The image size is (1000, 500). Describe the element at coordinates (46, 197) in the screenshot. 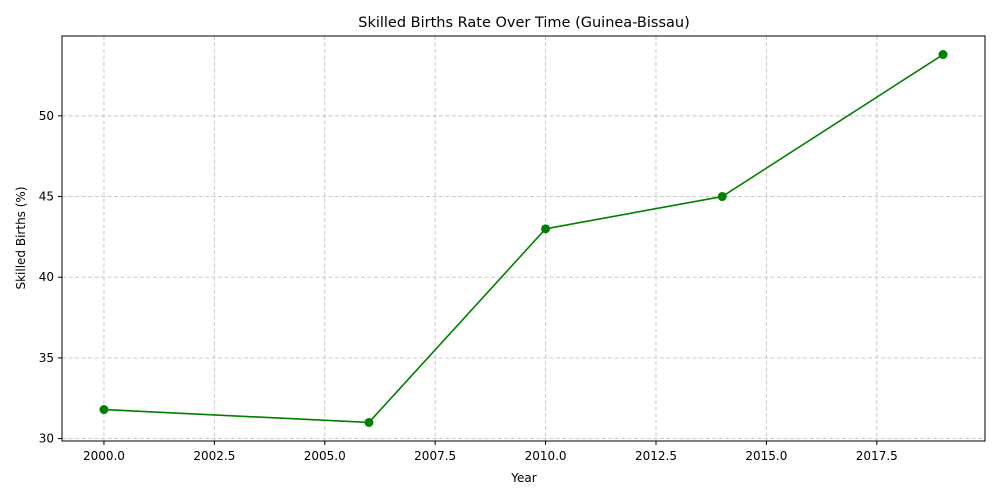

I see `y-tick-label: 45` at that location.